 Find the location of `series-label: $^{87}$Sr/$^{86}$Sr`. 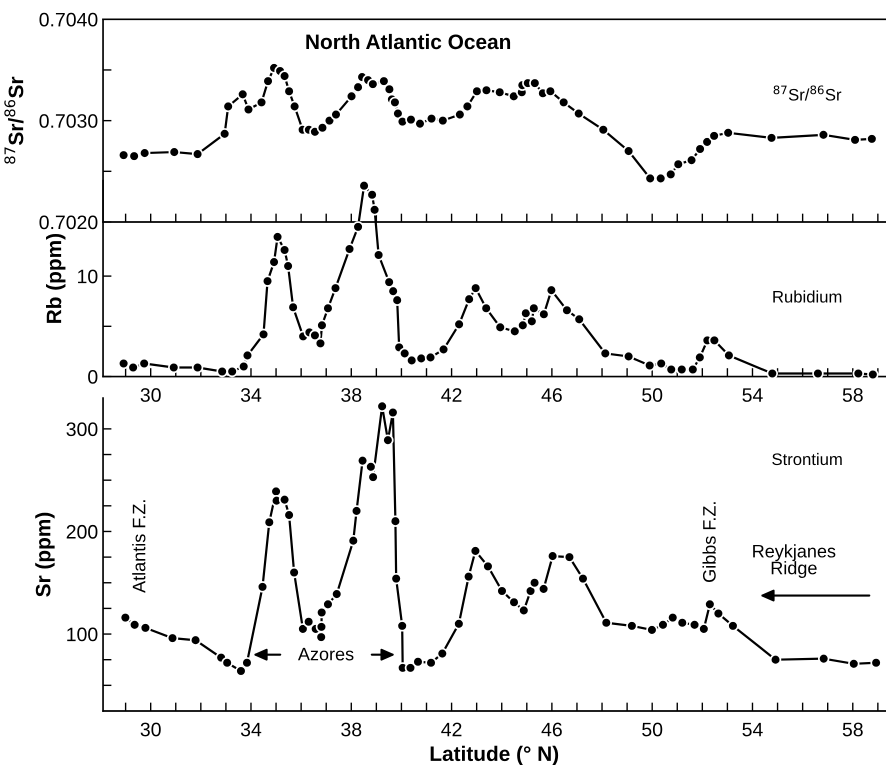

series-label: $^{87}$Sr/$^{86}$Sr is located at coordinates (808, 93).